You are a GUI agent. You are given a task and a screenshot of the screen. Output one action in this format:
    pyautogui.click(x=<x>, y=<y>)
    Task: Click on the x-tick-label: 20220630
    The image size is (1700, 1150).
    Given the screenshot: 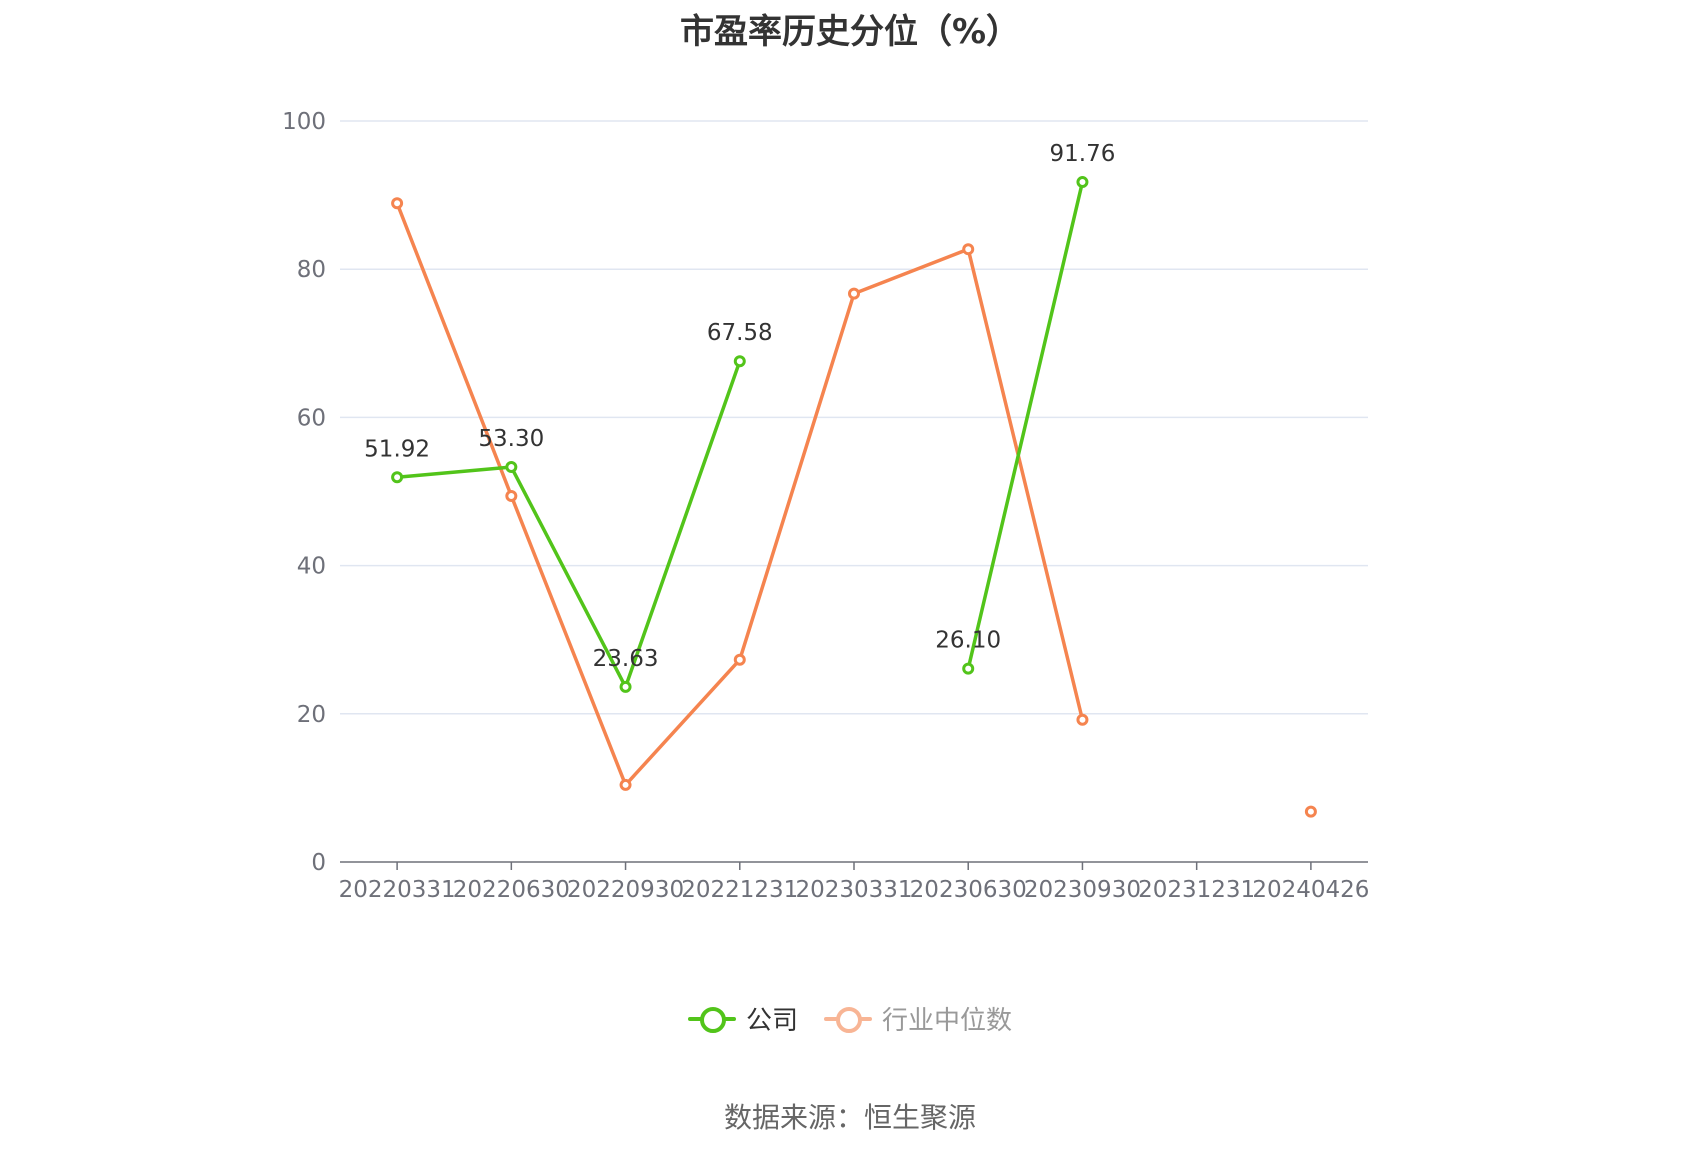 What is the action you would take?
    pyautogui.click(x=511, y=890)
    